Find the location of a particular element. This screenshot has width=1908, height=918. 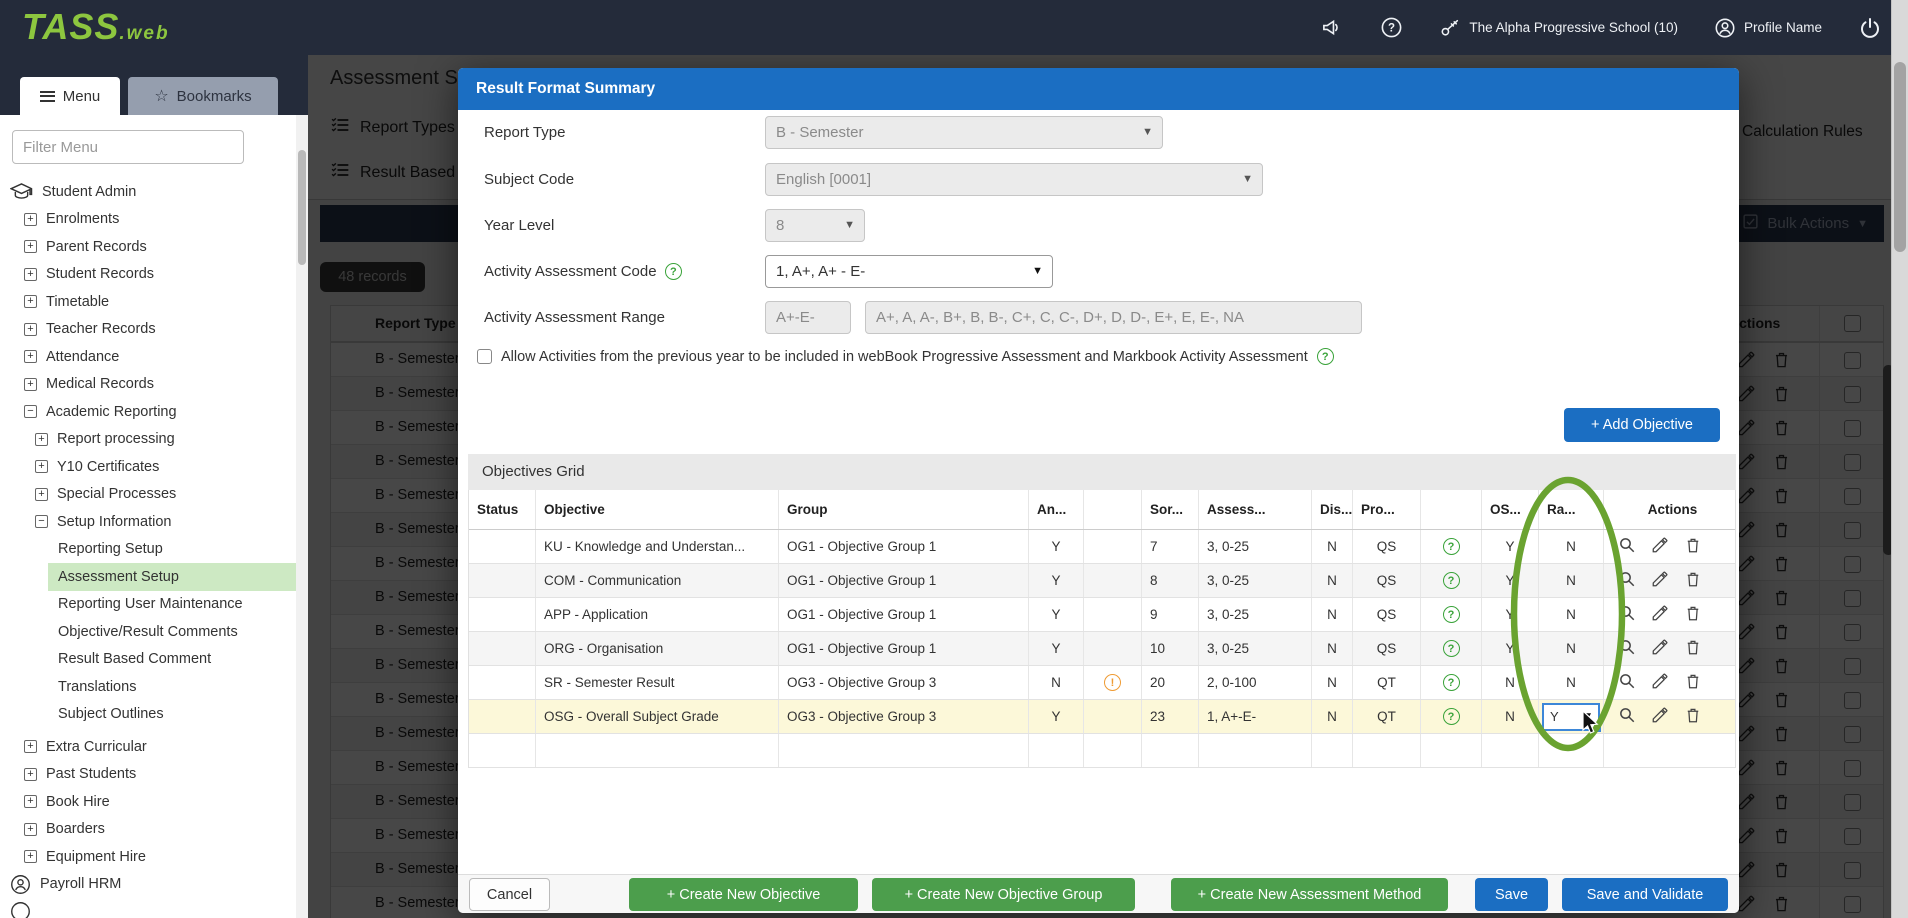

tab-bookmarks: ☆ Bookmarks is located at coordinates (203, 96).